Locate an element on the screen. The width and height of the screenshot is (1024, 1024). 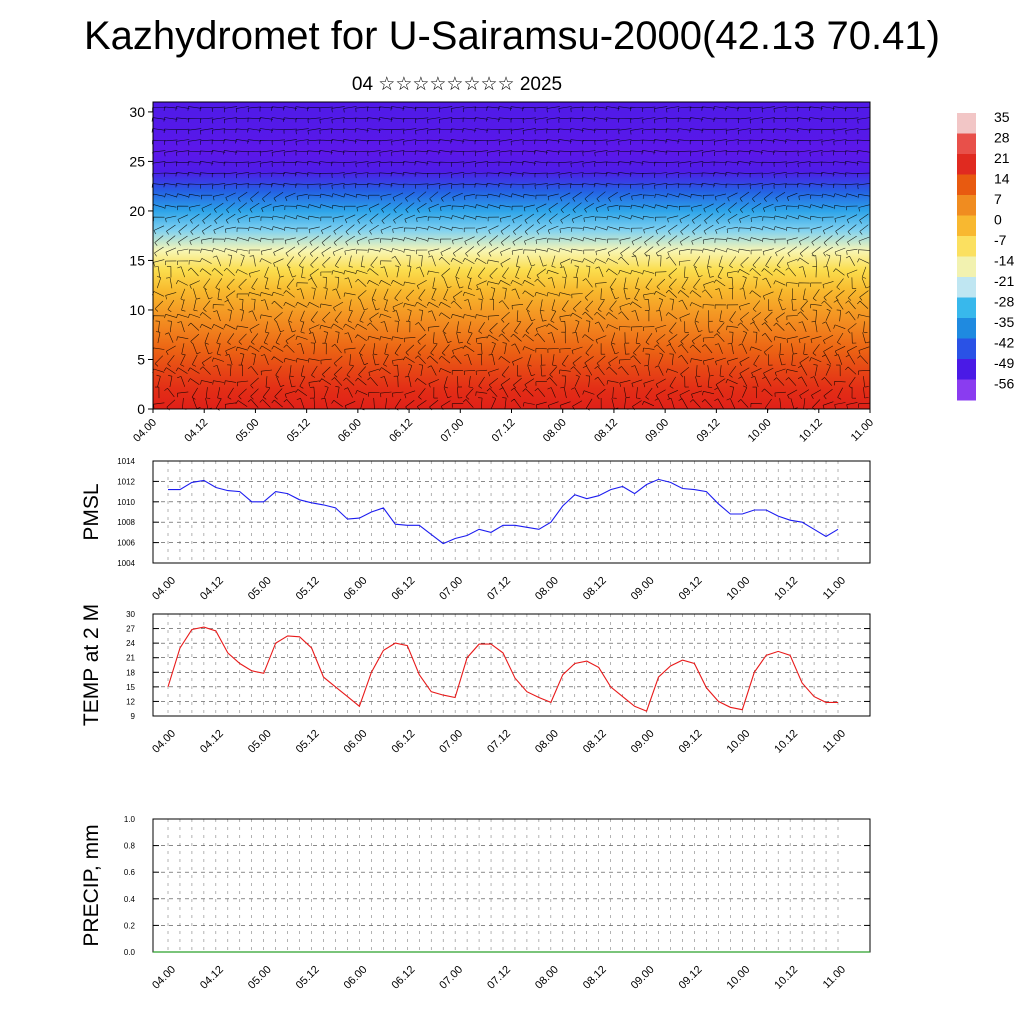
xsec-x-tick-label: 04.12 is located at coordinates (196, 431).